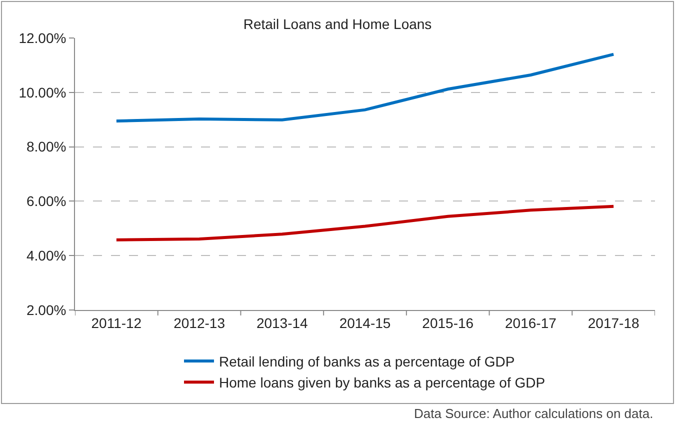  I want to click on x-tick-label: 2016-17, so click(531, 322).